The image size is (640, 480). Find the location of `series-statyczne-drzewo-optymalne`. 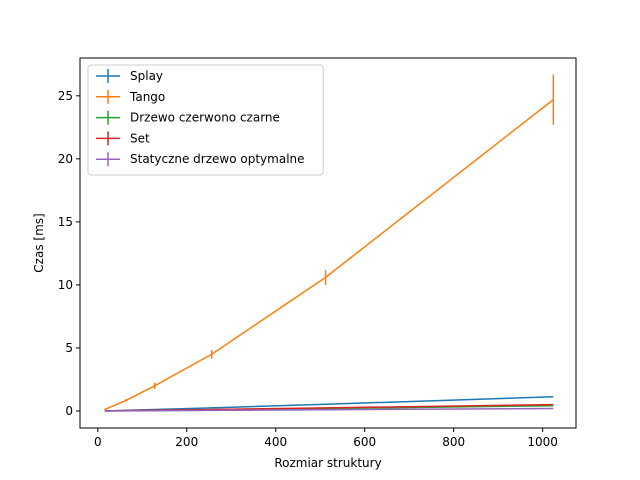

series-statyczne-drzewo-optymalne is located at coordinates (329, 409).